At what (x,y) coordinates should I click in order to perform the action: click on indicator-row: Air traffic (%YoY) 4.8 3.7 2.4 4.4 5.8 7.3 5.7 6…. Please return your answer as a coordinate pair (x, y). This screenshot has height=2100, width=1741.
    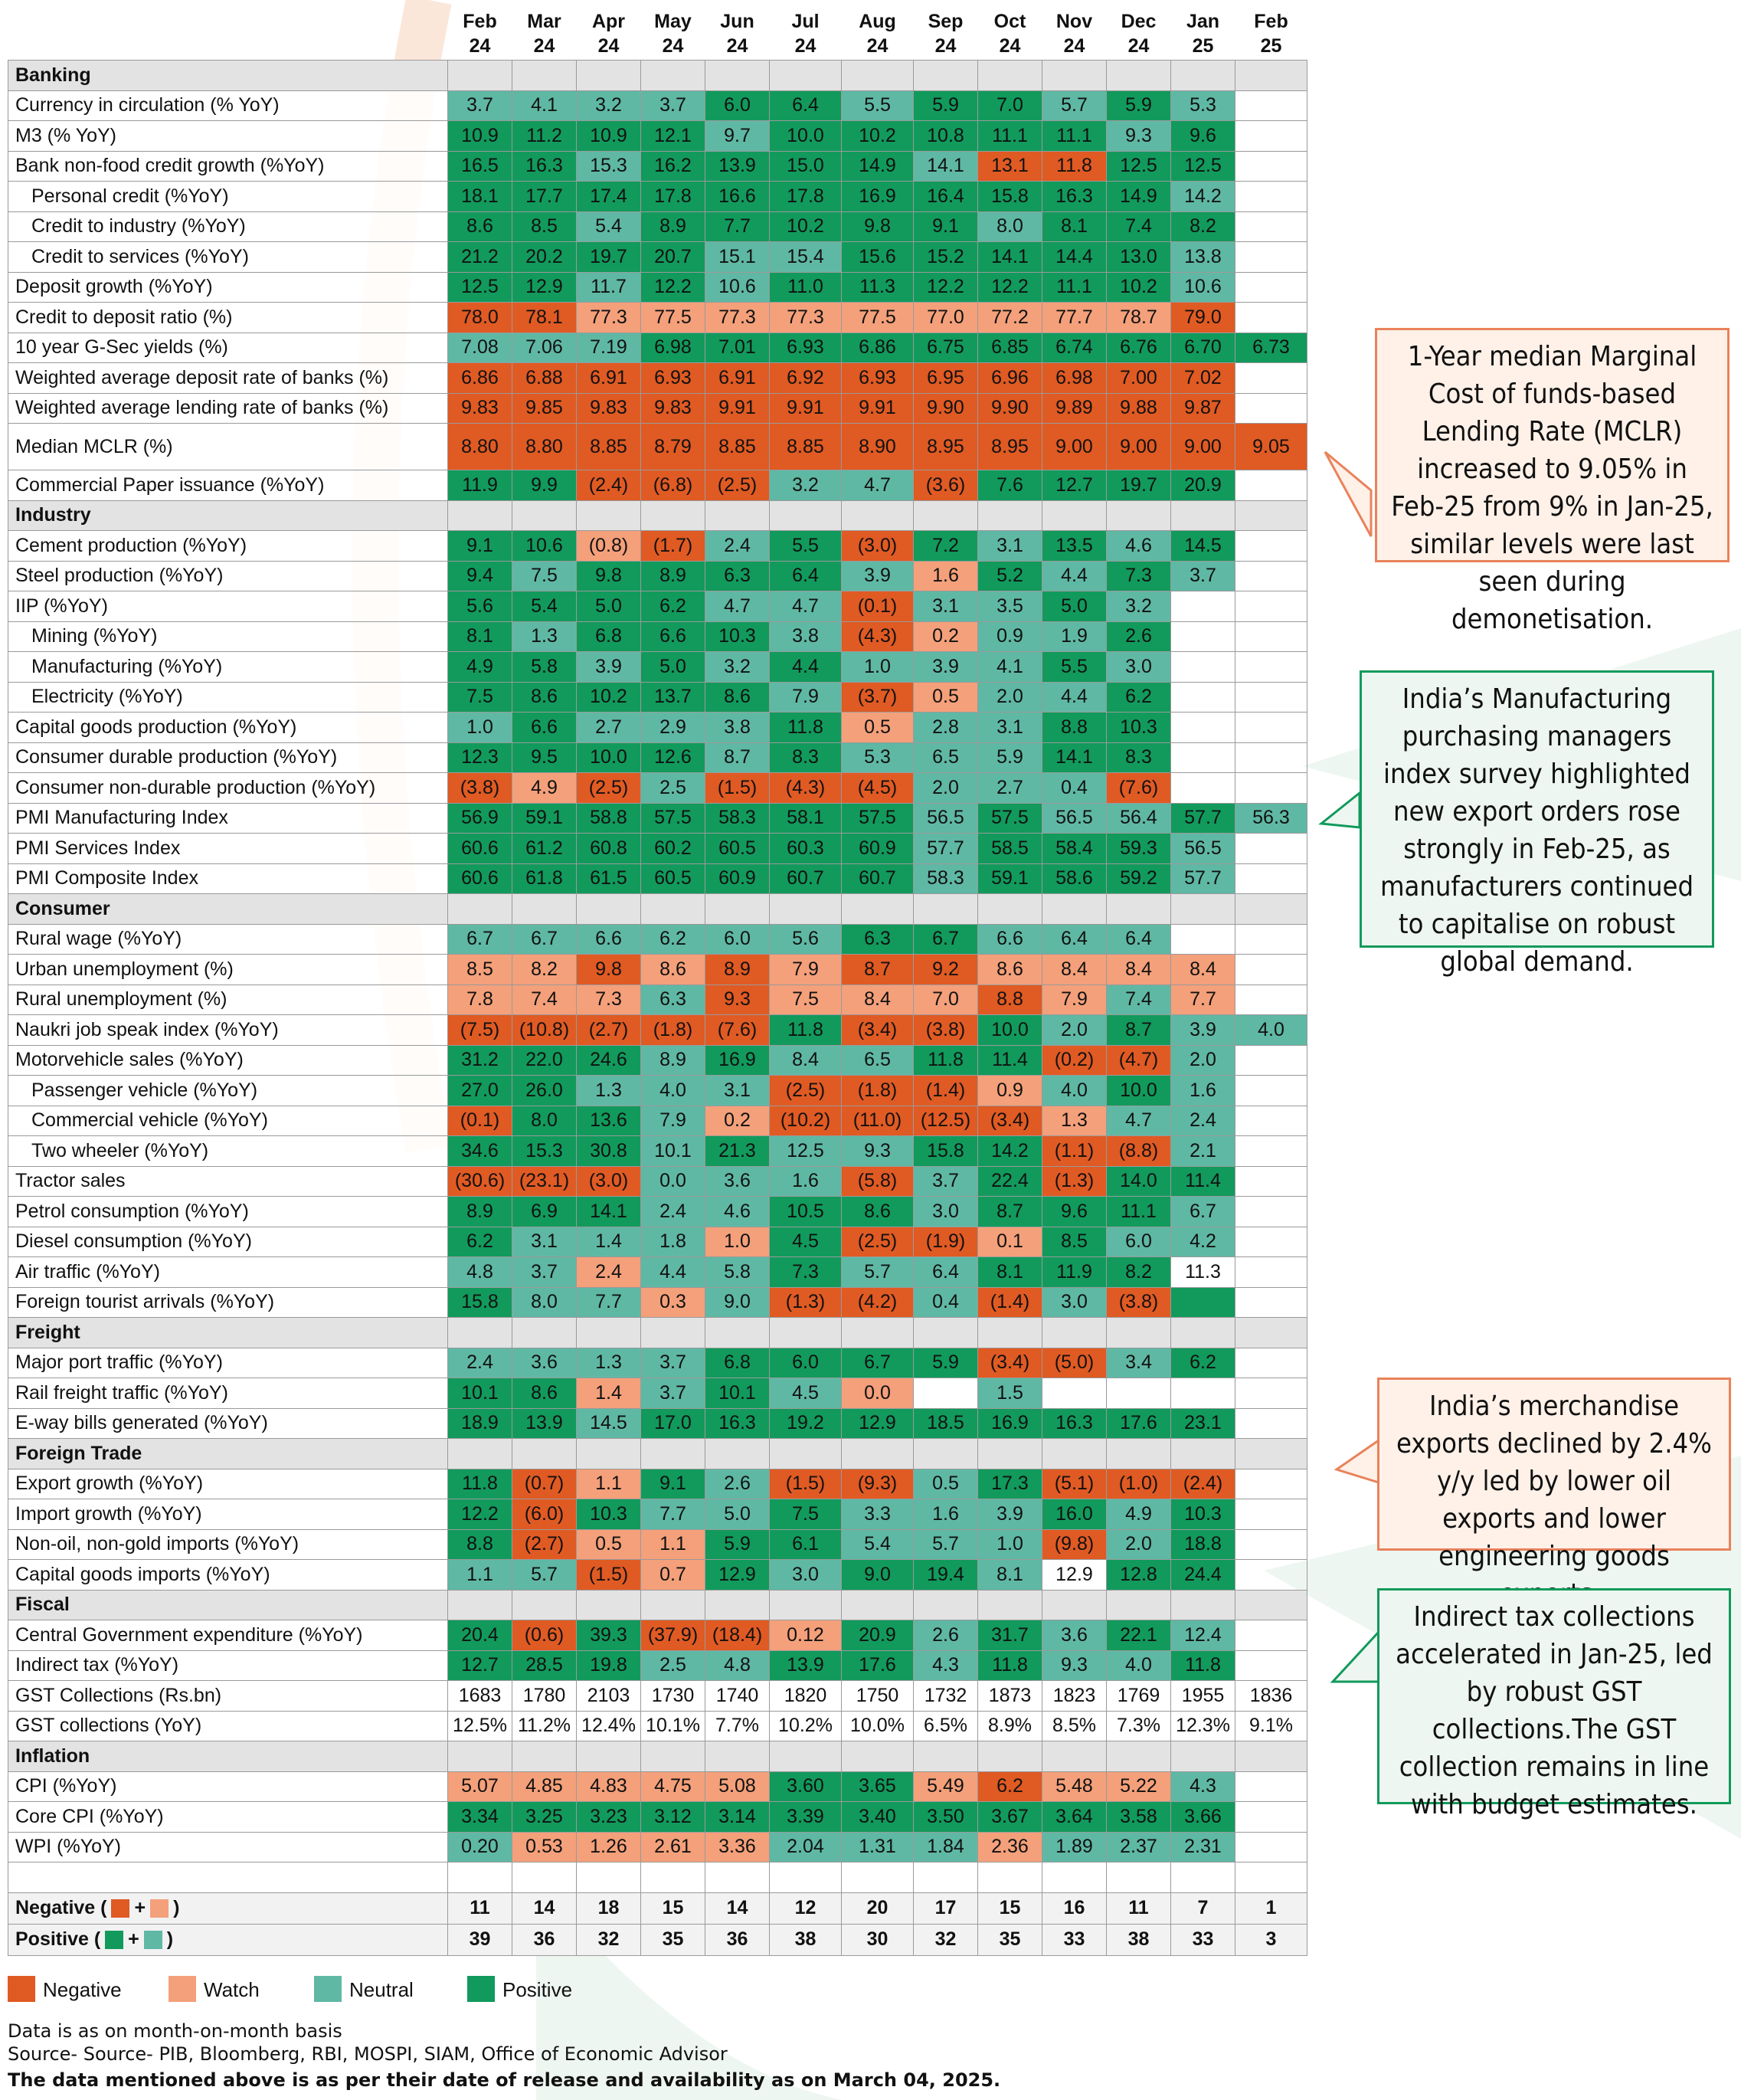
    Looking at the image, I should click on (658, 1272).